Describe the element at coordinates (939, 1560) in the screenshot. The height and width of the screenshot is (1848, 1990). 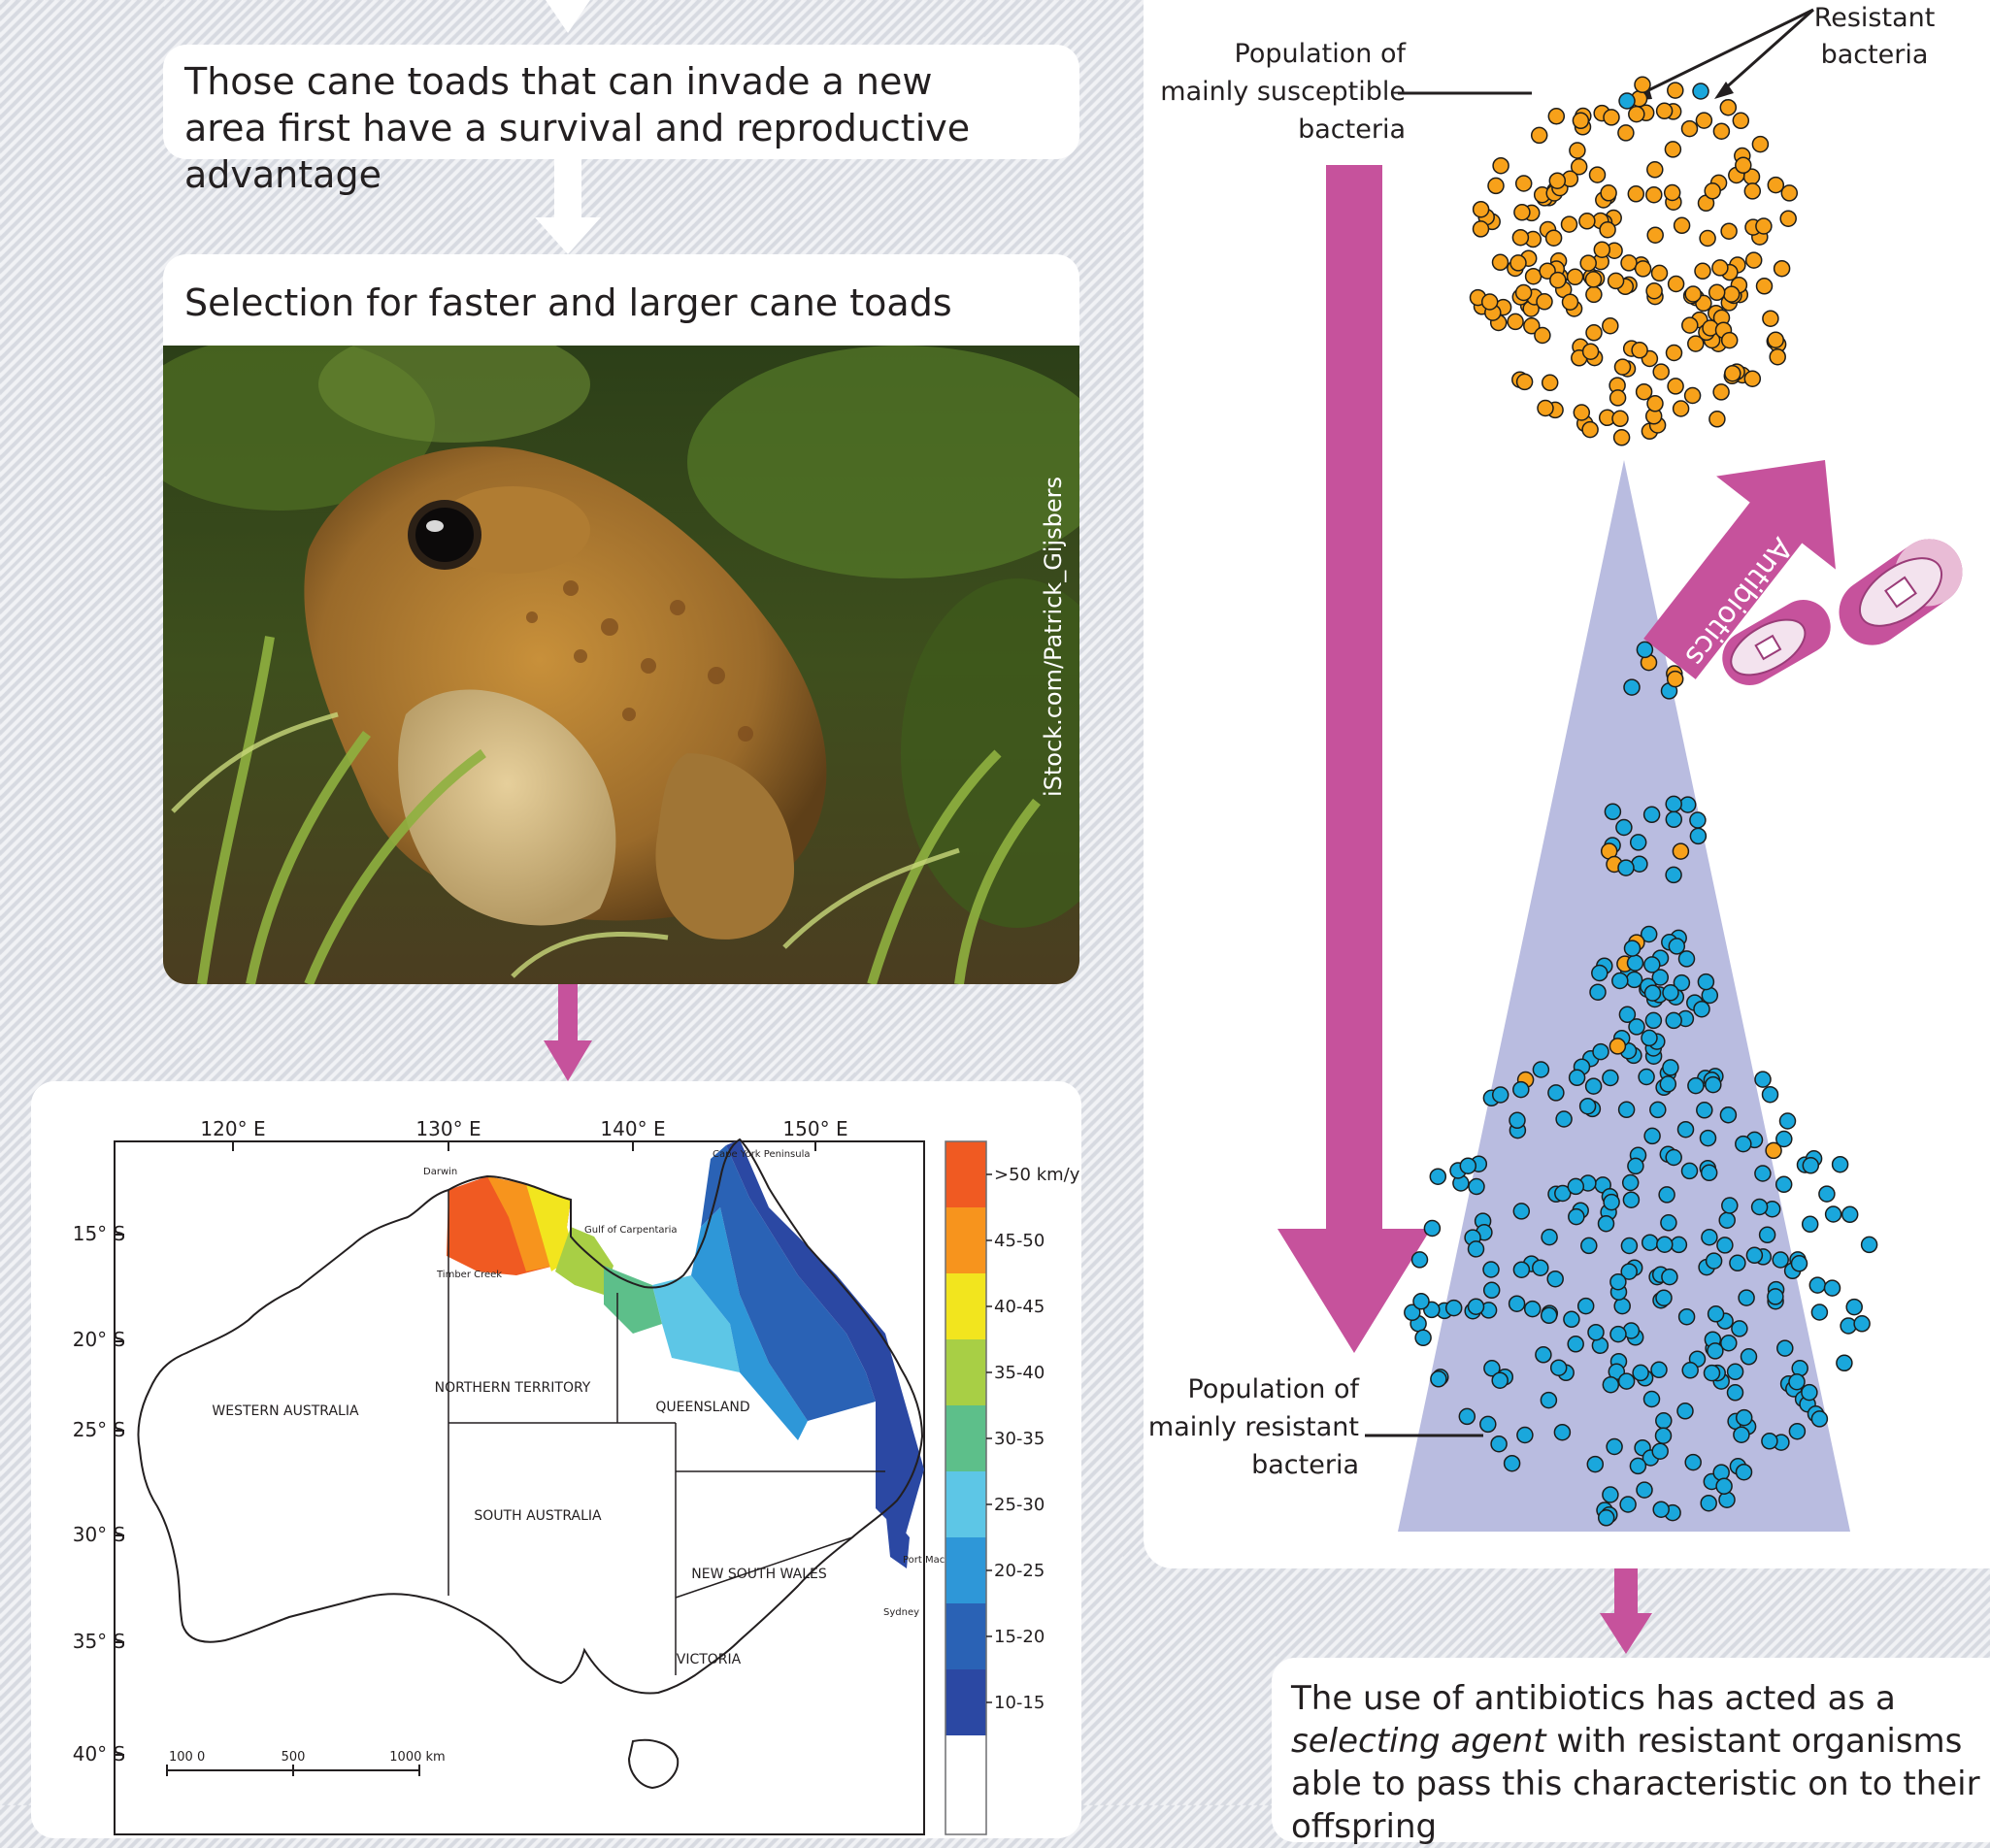
I see `place-port-macquarie: Port Macquarie` at that location.